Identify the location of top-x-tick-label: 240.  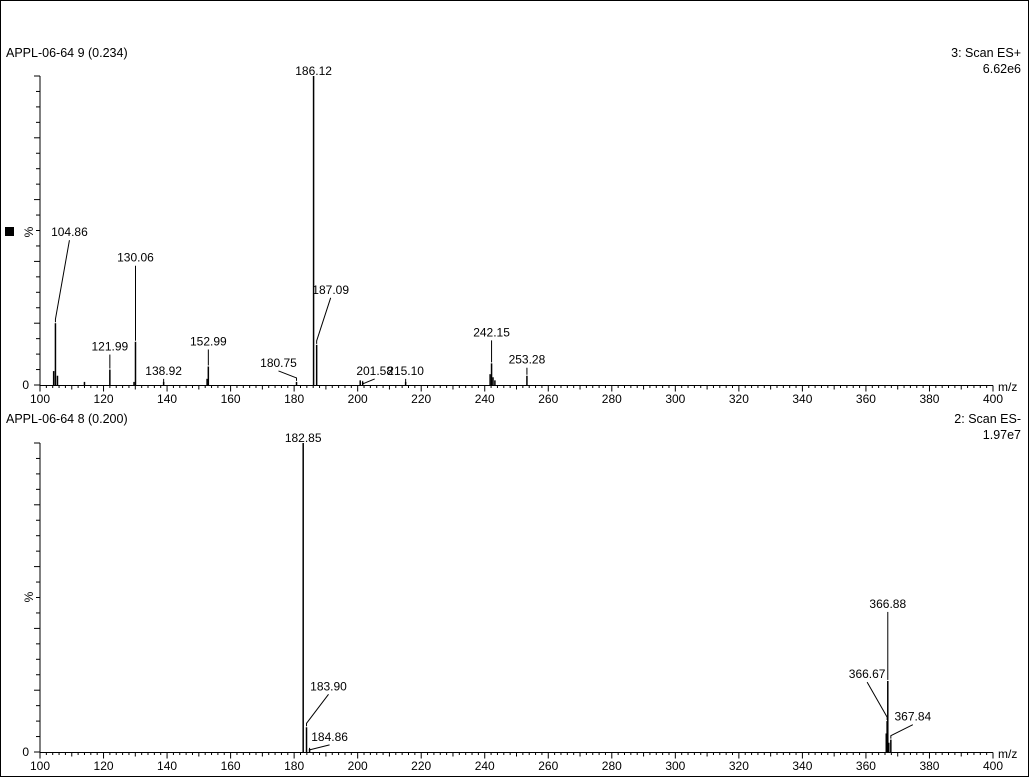
(485, 399).